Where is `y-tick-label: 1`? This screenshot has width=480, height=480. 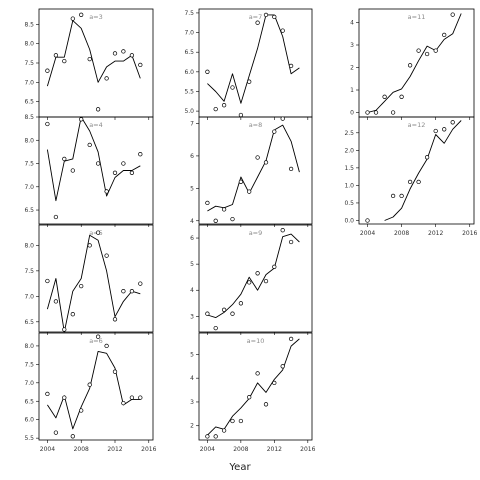 y-tick-label: 1 is located at coordinates (352, 90).